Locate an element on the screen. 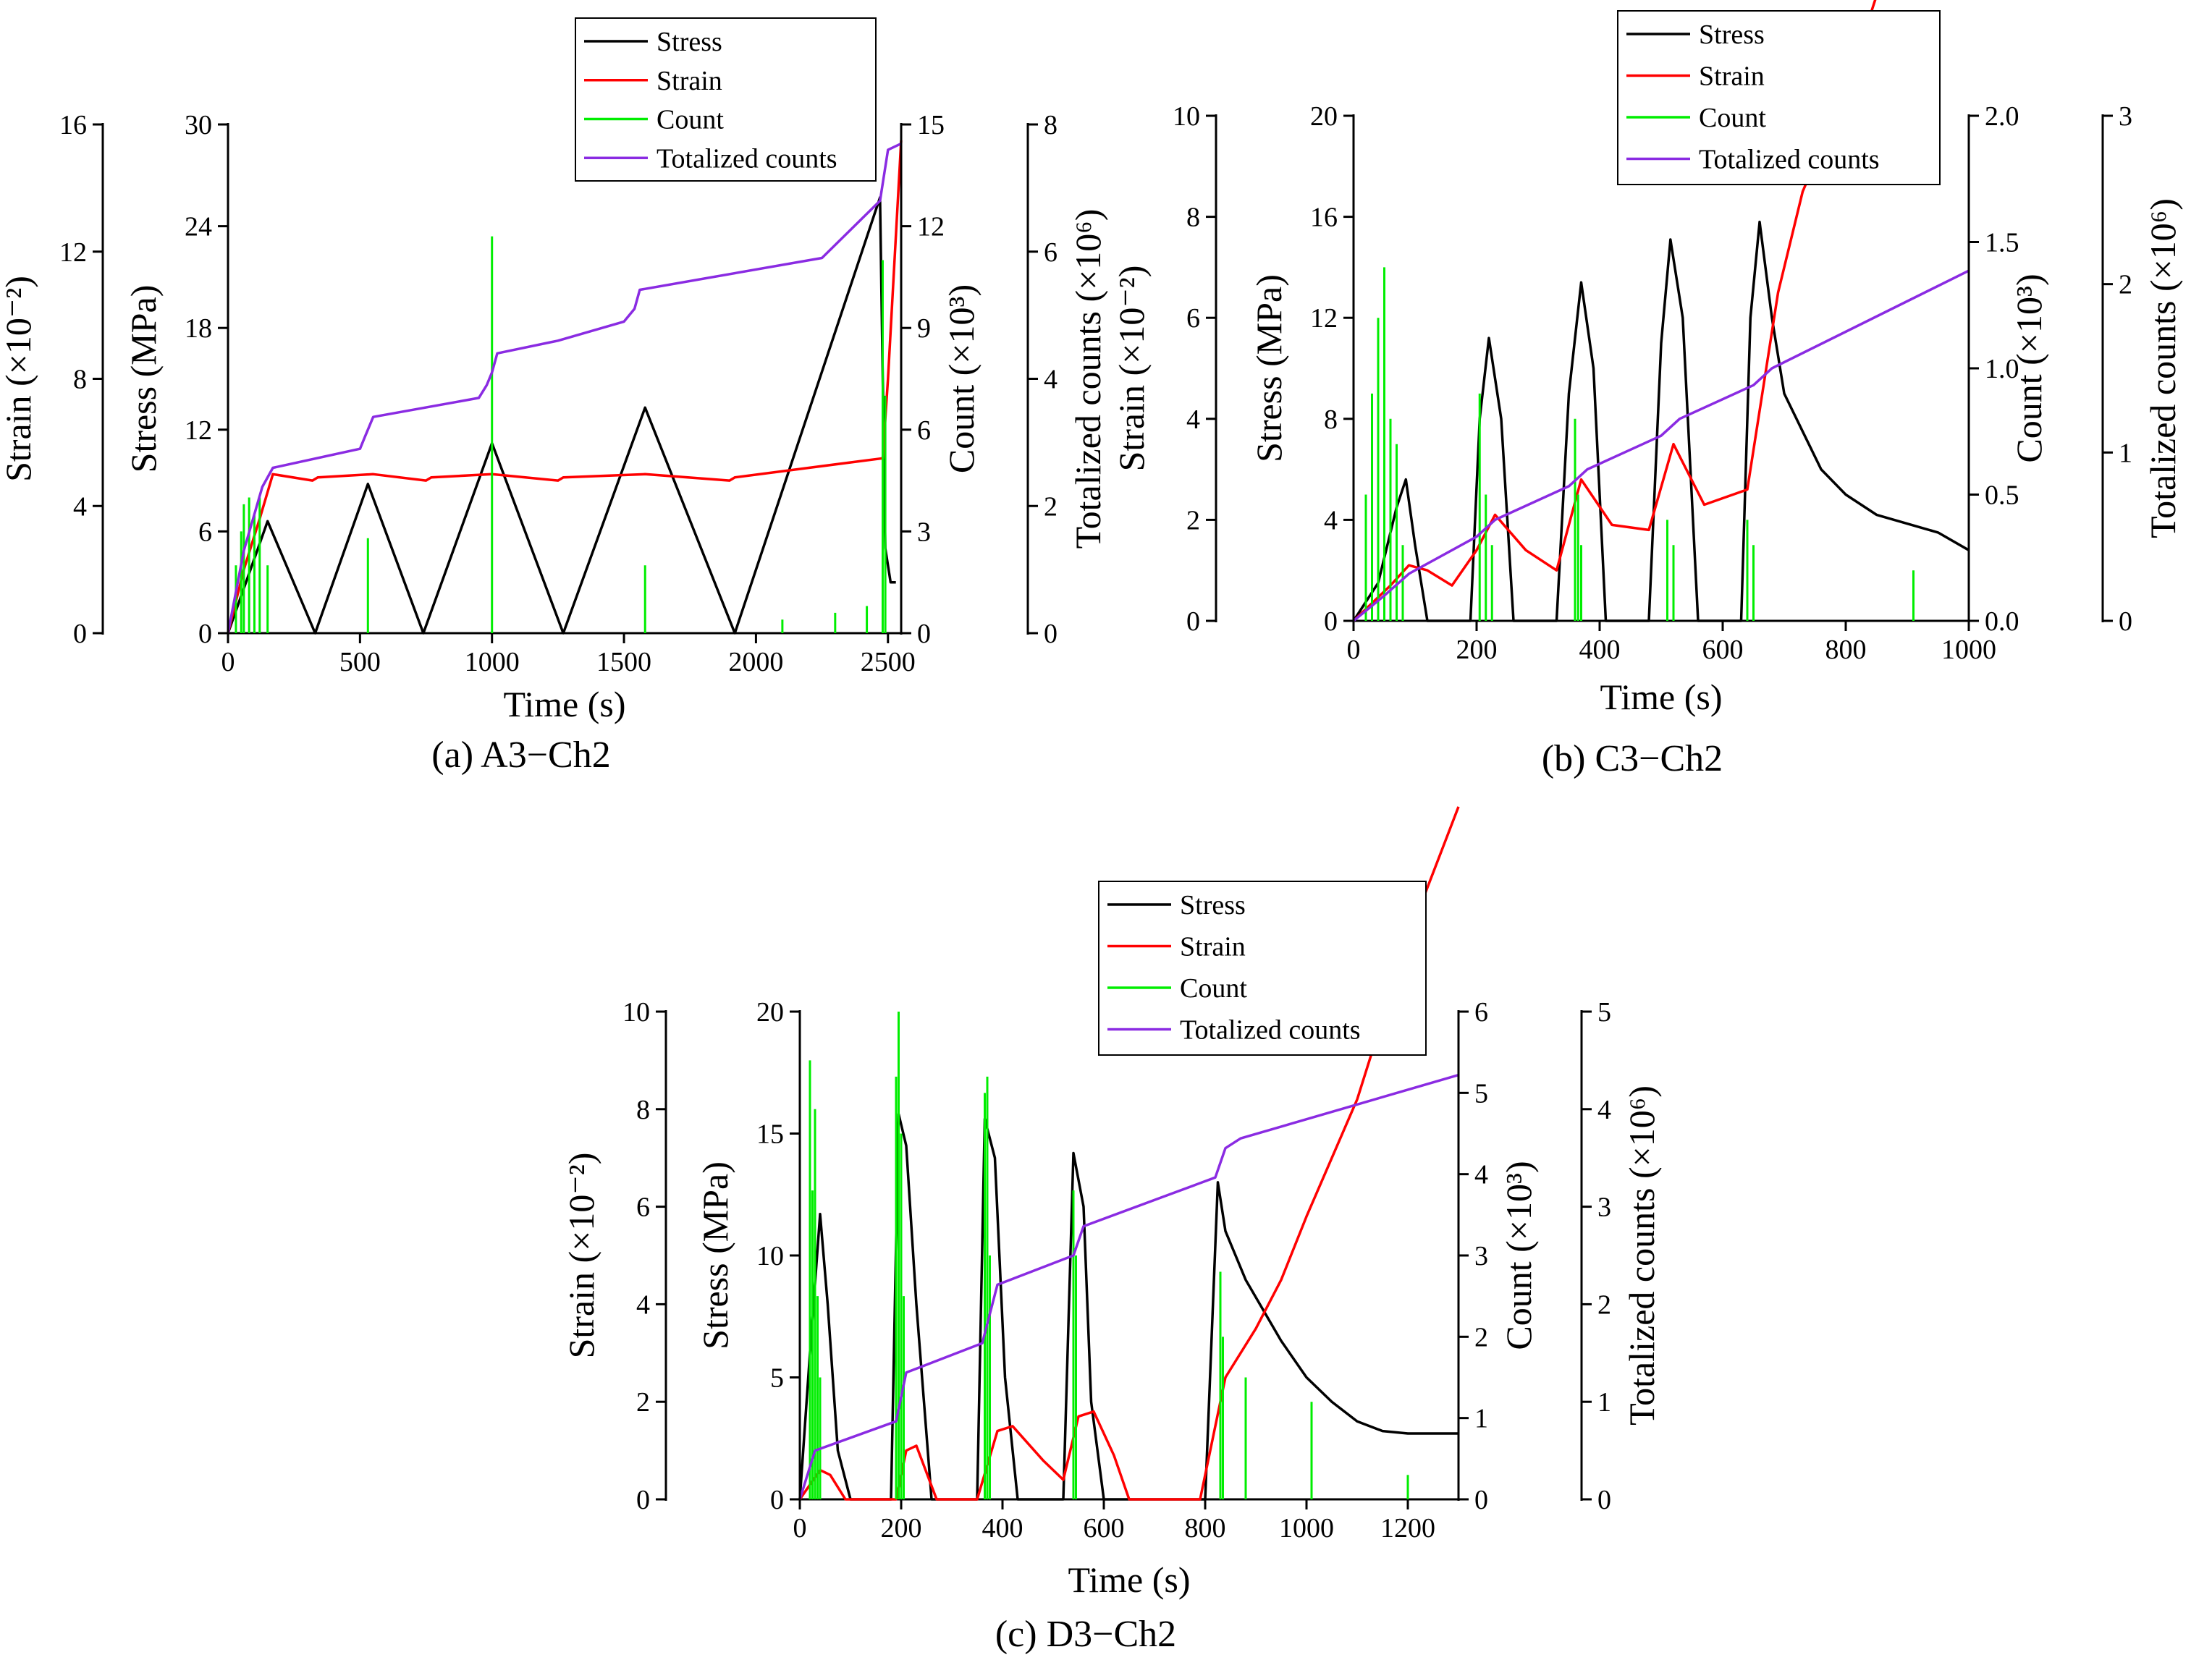  stress-tick-label: 15 is located at coordinates (770, 1134).